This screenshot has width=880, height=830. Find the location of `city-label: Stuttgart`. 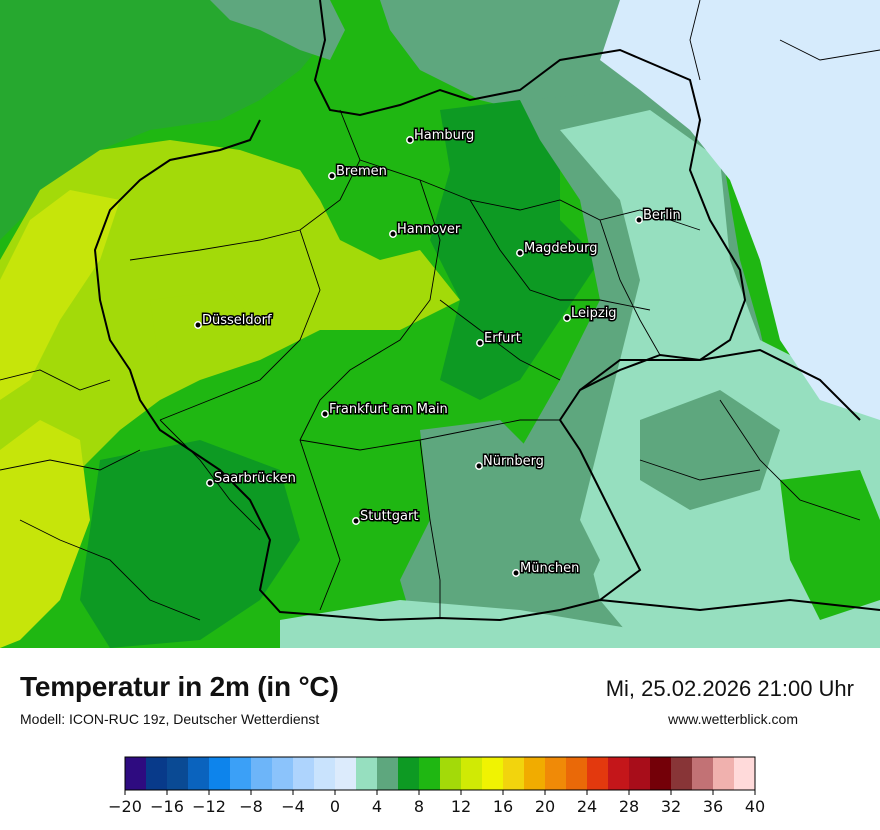

city-label: Stuttgart is located at coordinates (389, 516).